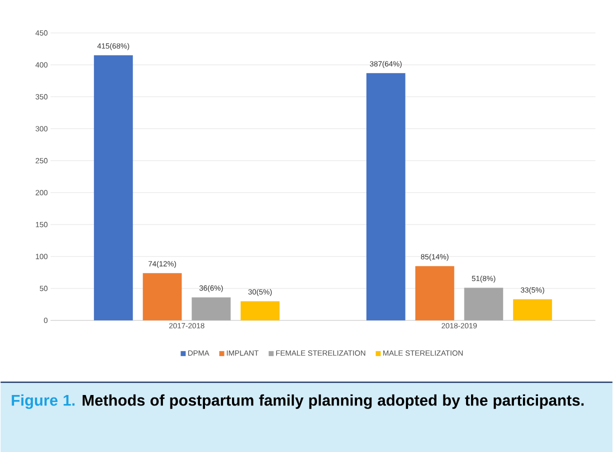  What do you see at coordinates (43, 401) in the screenshot?
I see `caption: Figure 1.` at bounding box center [43, 401].